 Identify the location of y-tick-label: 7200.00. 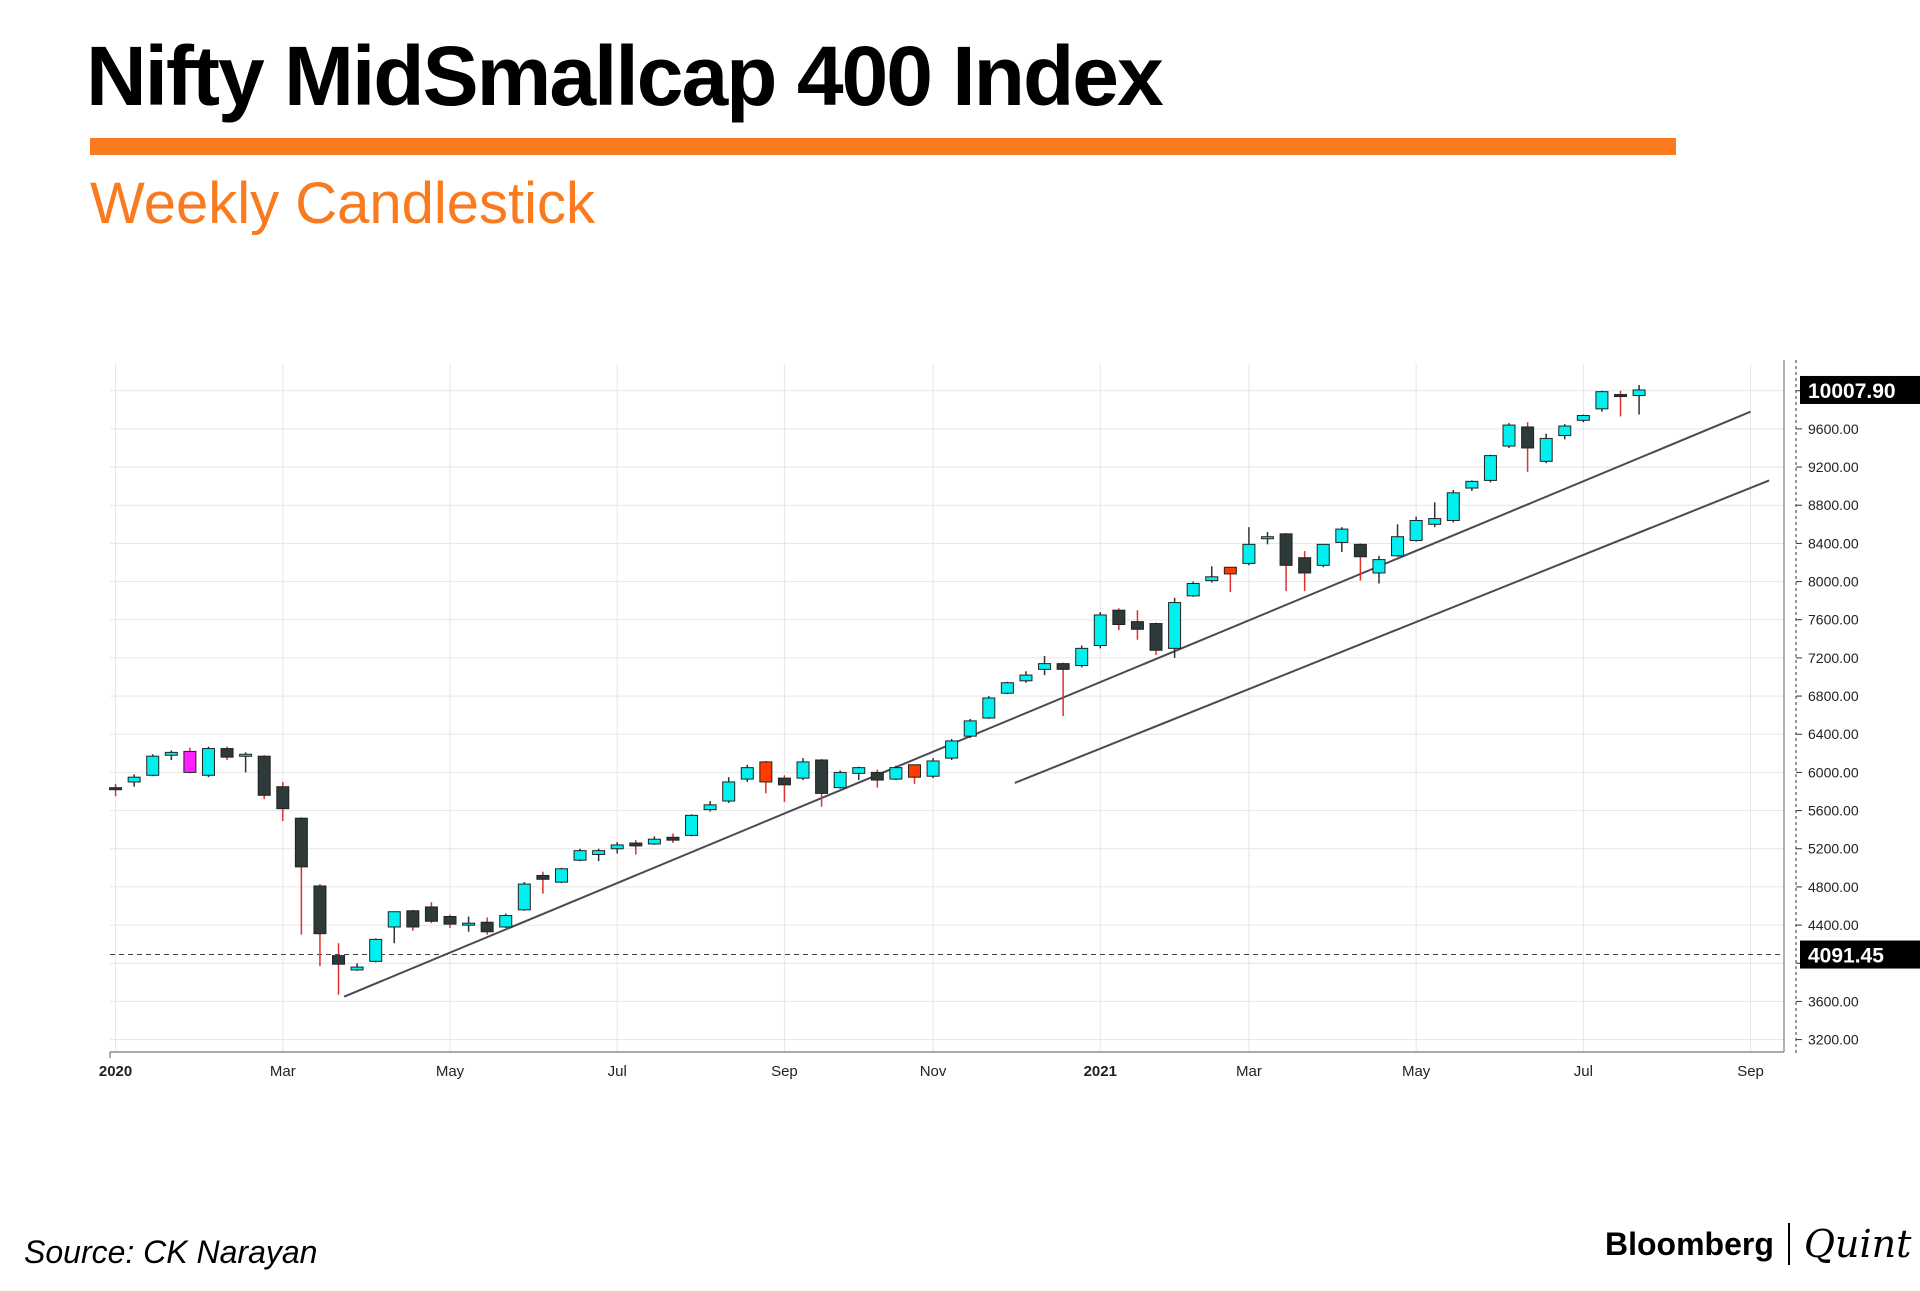
(1833, 658).